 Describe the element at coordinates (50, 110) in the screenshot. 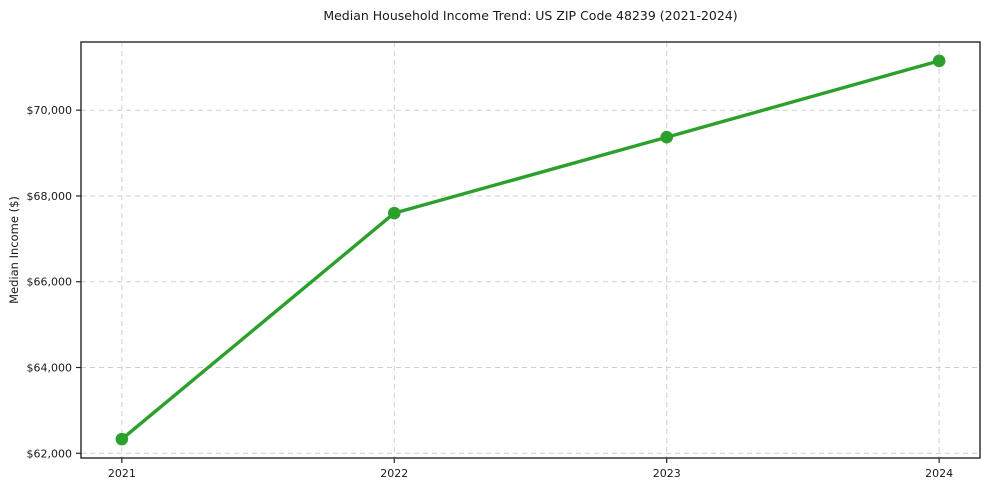

I see `y-tick-label: $70,000` at that location.